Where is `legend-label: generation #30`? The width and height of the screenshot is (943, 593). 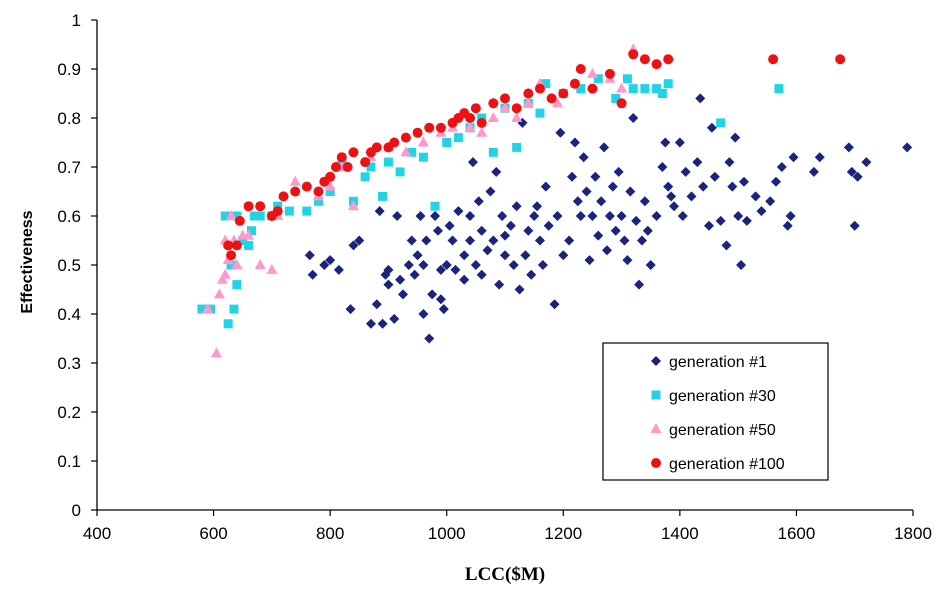 legend-label: generation #30 is located at coordinates (722, 396).